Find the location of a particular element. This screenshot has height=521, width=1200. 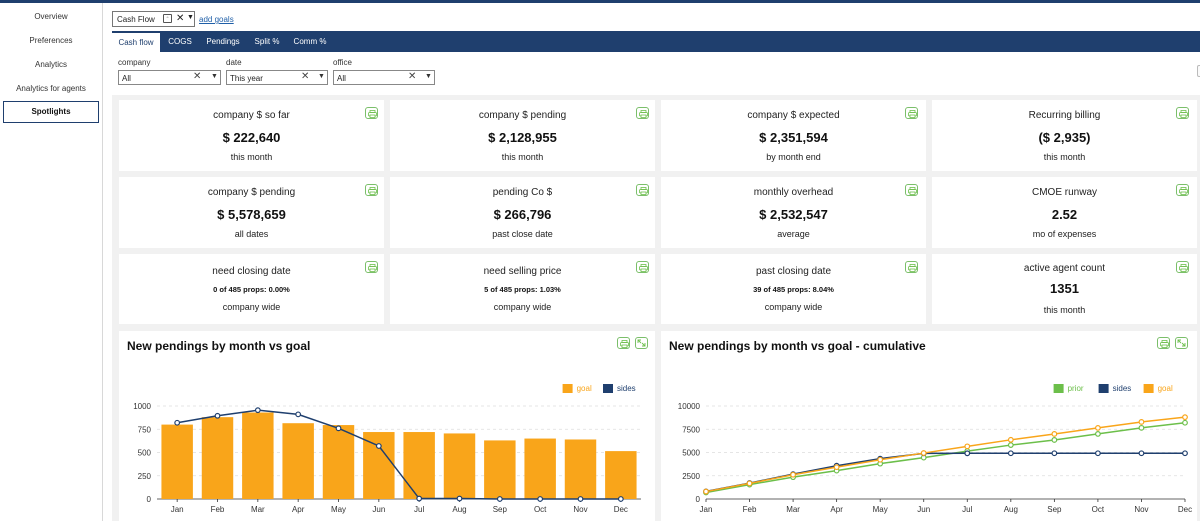

y-tick-label: 500 is located at coordinates (145, 453).